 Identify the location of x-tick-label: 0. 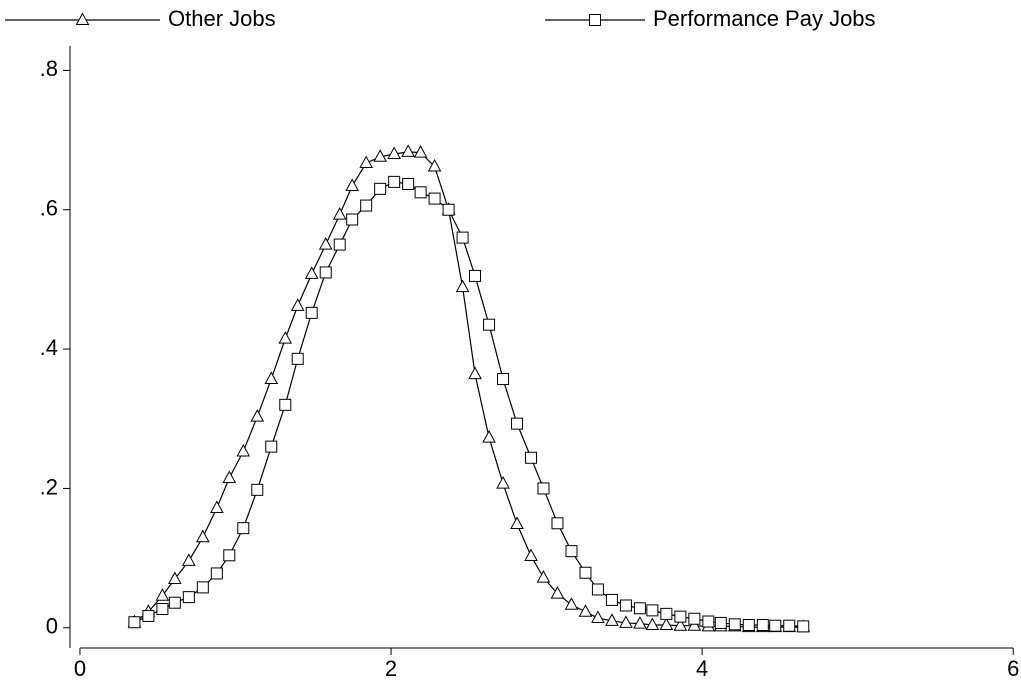
(80, 668).